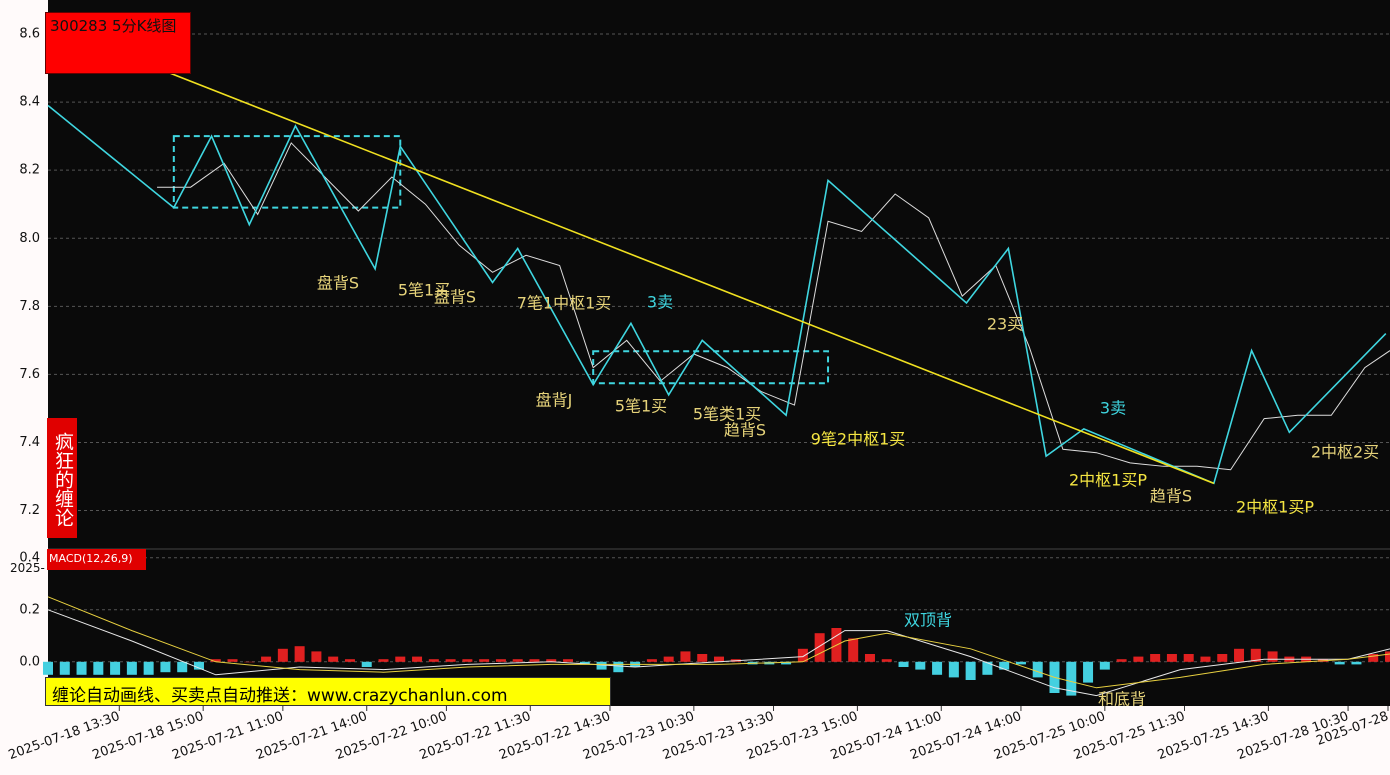 The width and height of the screenshot is (1390, 775). What do you see at coordinates (328, 691) in the screenshot?
I see `banner: 缠论自动画线、买卖点自动推送：www.crazychanlun.com` at bounding box center [328, 691].